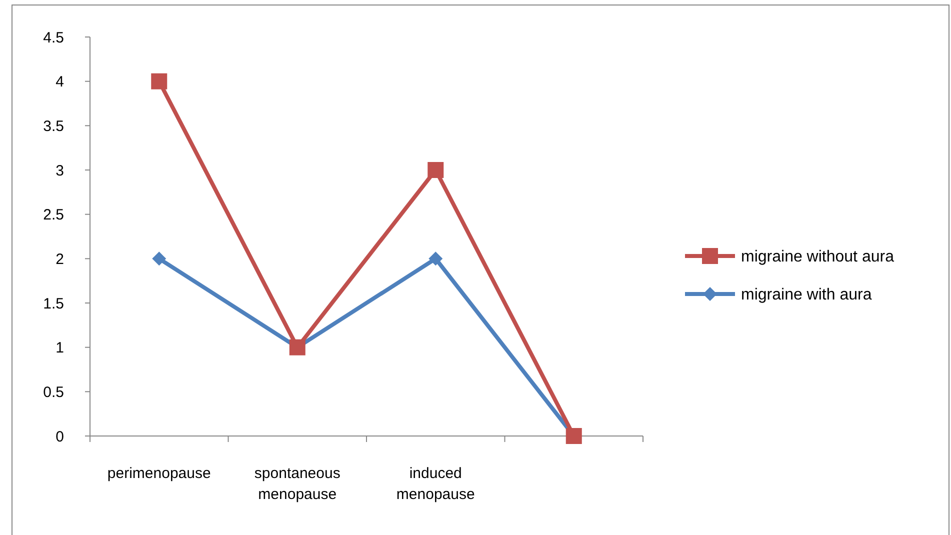 Image resolution: width=951 pixels, height=535 pixels. Describe the element at coordinates (817, 257) in the screenshot. I see `legend-label: migraine without aura` at that location.